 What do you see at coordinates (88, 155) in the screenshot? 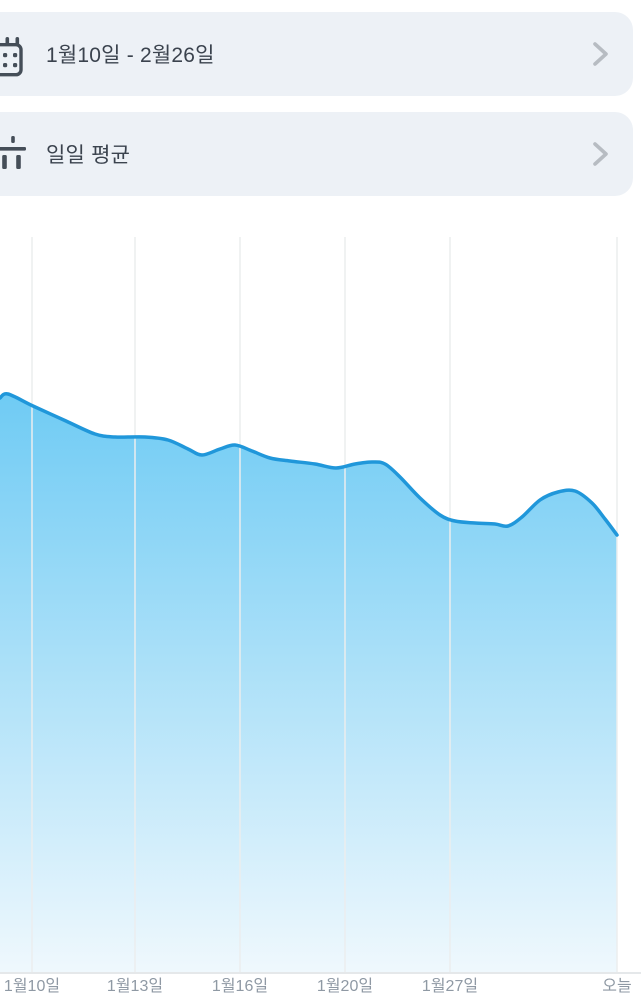
I see `daily-average-label: 일일 평균` at bounding box center [88, 155].